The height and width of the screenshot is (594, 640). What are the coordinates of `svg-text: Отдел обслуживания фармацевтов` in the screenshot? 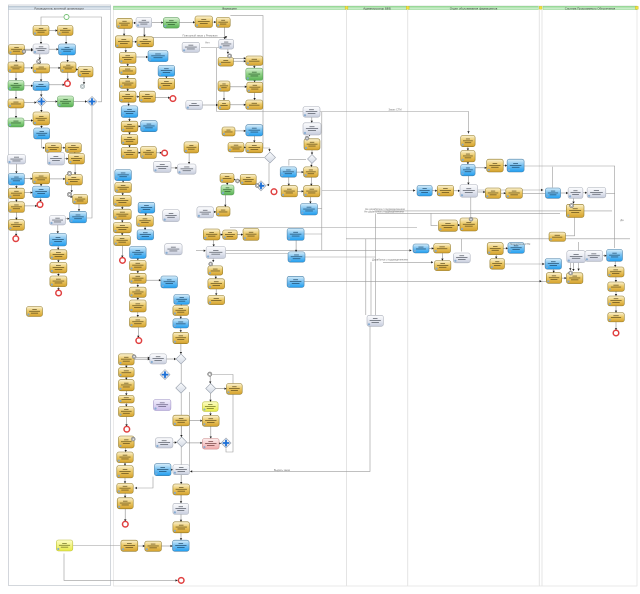 It's located at (474, 9).